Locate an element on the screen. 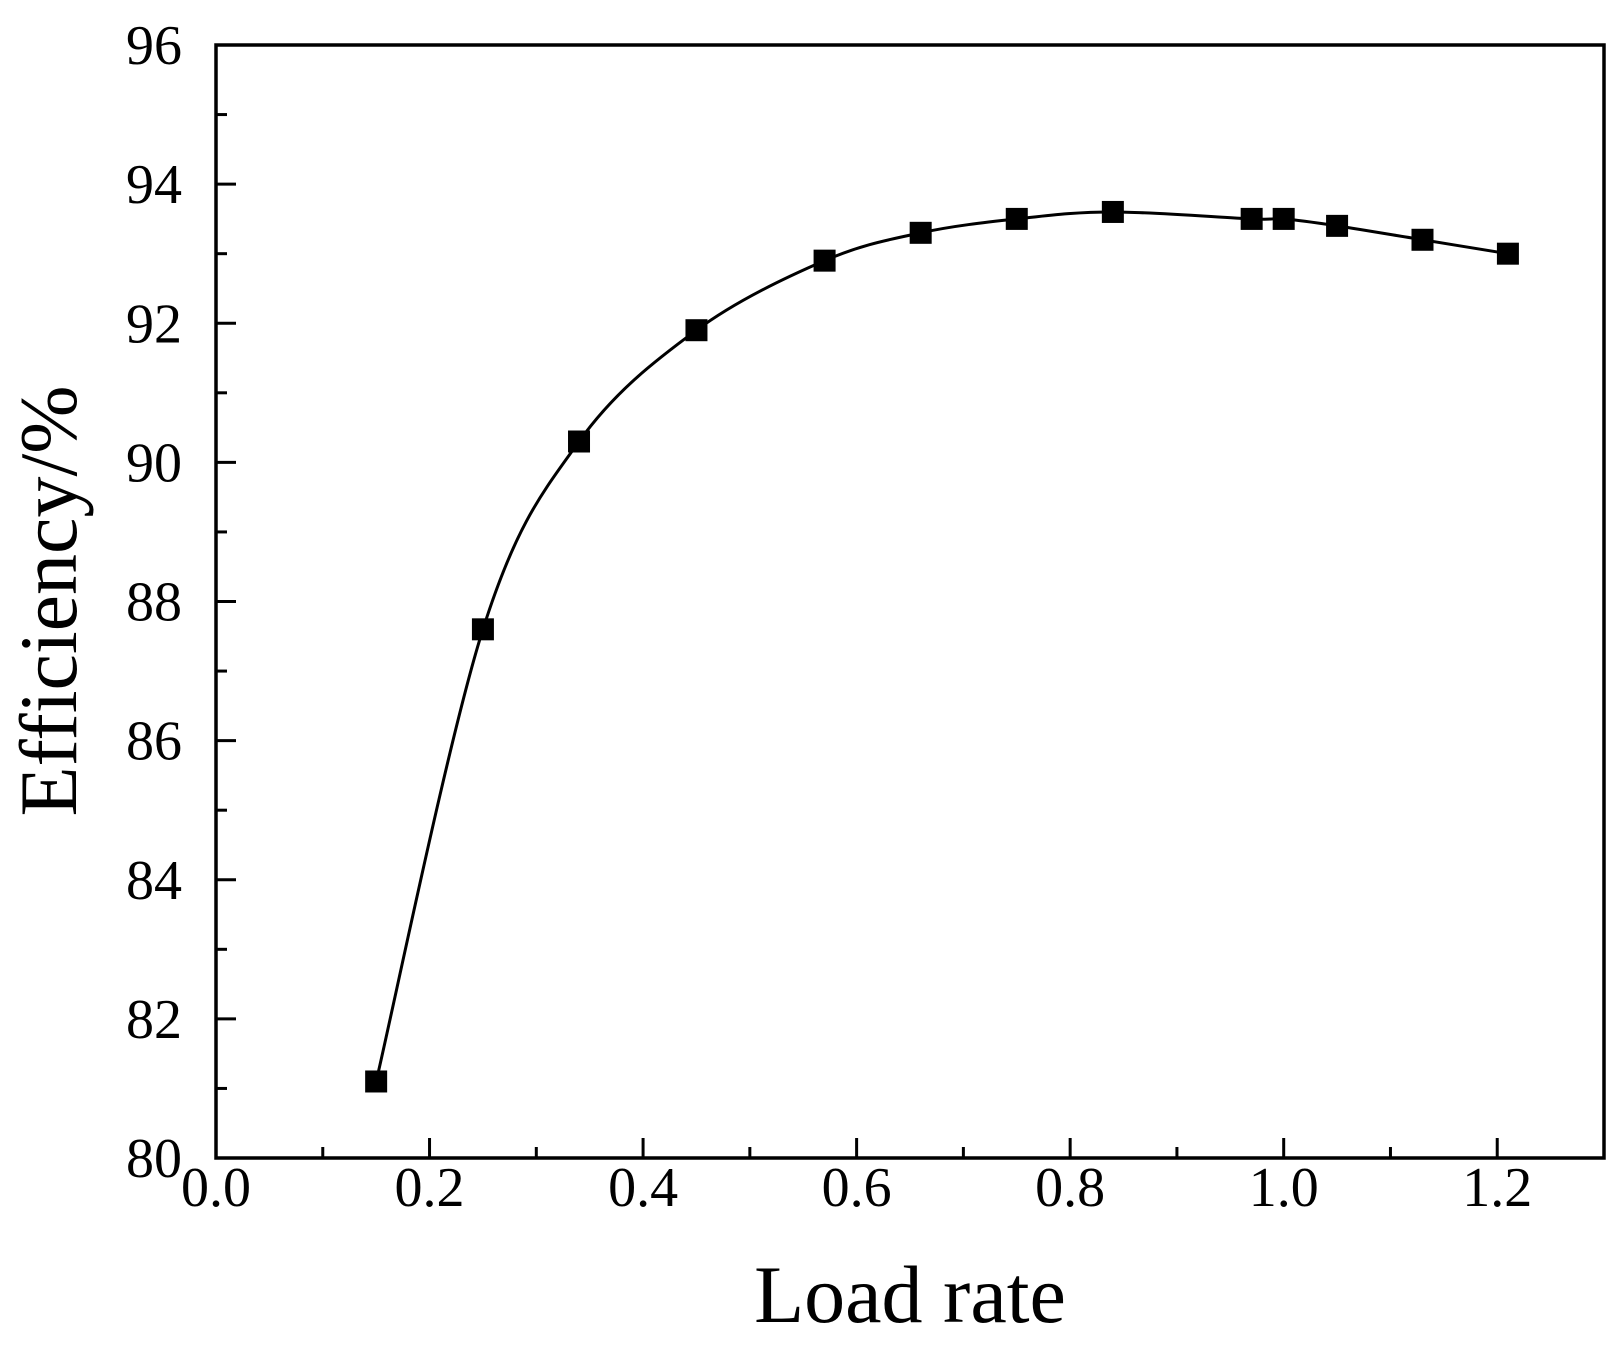 The width and height of the screenshot is (1613, 1345). x-tick-label: 0.0 is located at coordinates (216, 1188).